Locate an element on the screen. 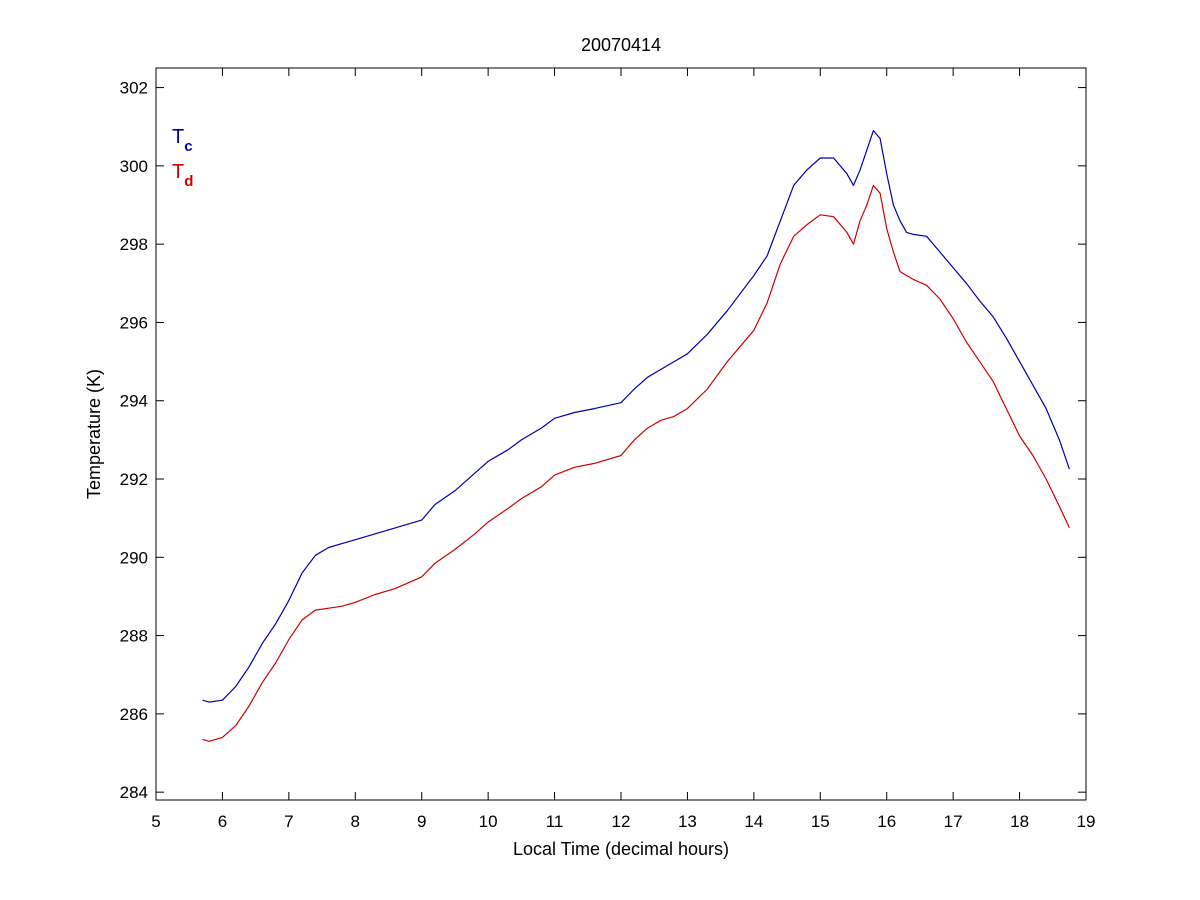  x-tick-label: 6 is located at coordinates (222, 821).